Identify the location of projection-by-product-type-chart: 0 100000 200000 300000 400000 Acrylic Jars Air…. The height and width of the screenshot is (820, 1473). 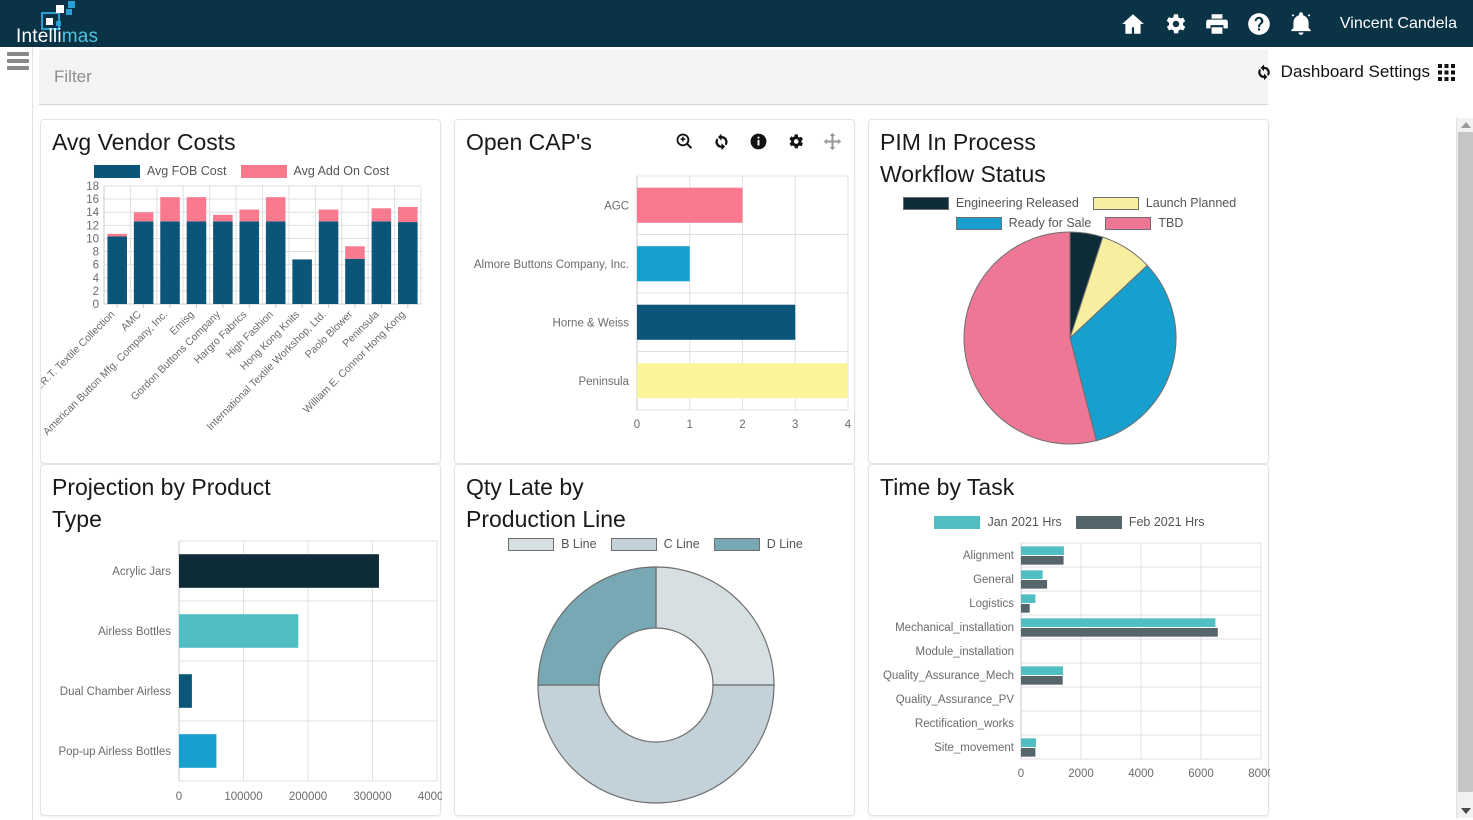
(241, 674).